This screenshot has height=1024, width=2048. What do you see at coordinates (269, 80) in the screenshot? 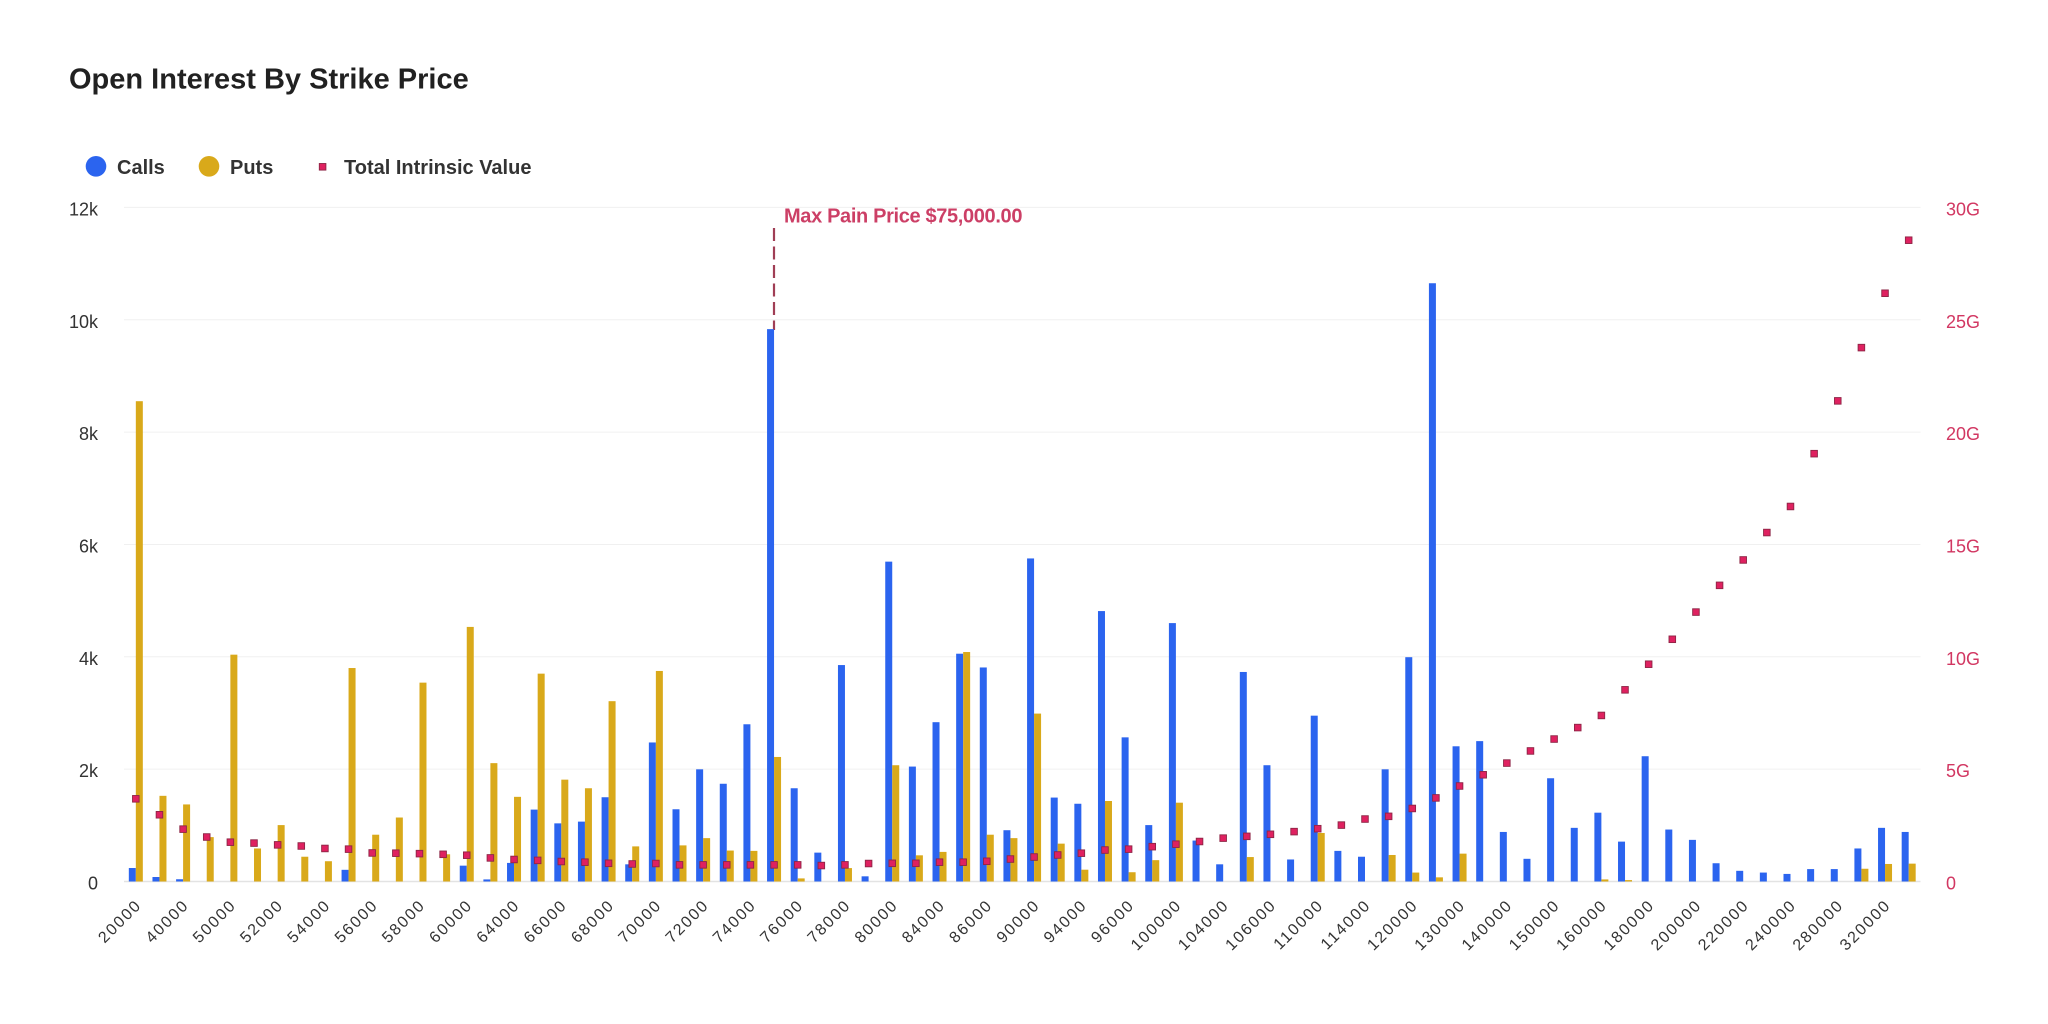
I see `svg-text: Open Interest By Strike Price` at bounding box center [269, 80].